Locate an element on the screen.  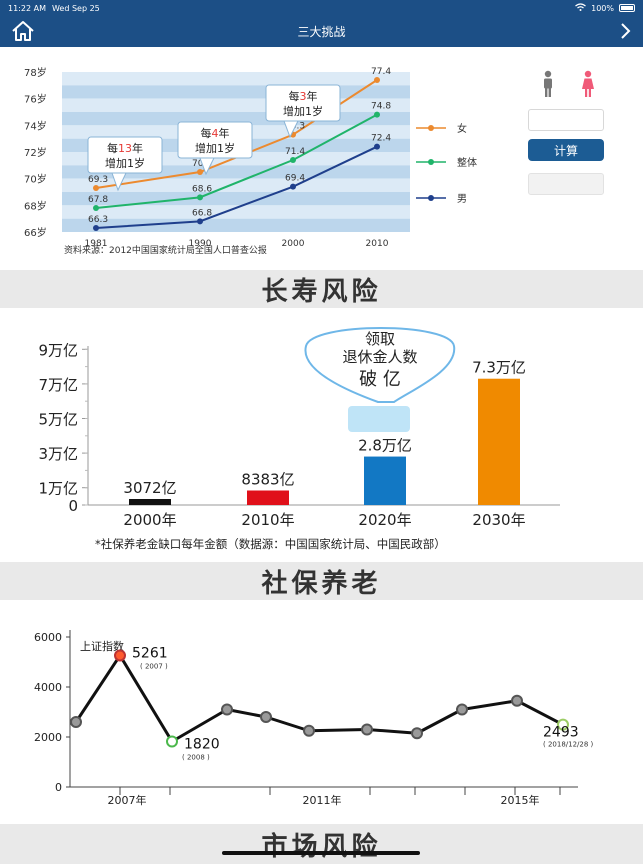
overall-value-label: 68.6 is located at coordinates (202, 189).